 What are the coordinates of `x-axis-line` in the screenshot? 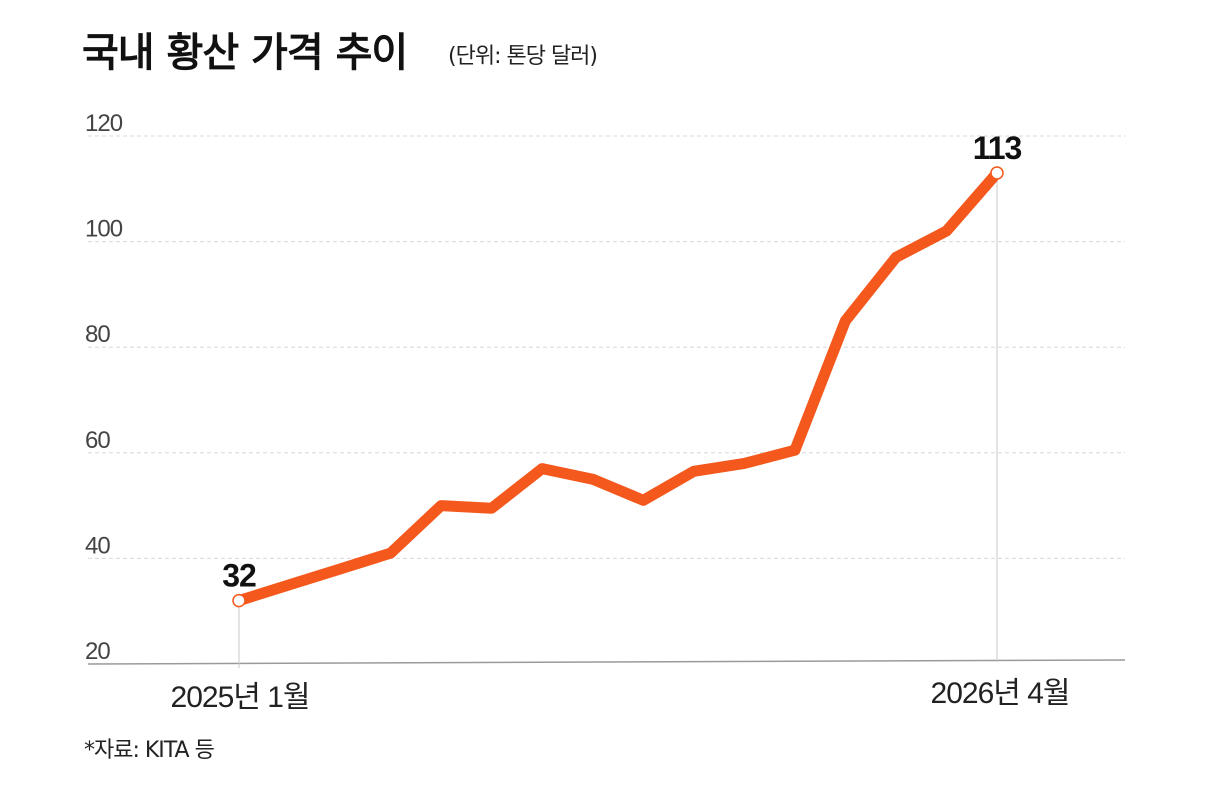 It's located at (606, 662).